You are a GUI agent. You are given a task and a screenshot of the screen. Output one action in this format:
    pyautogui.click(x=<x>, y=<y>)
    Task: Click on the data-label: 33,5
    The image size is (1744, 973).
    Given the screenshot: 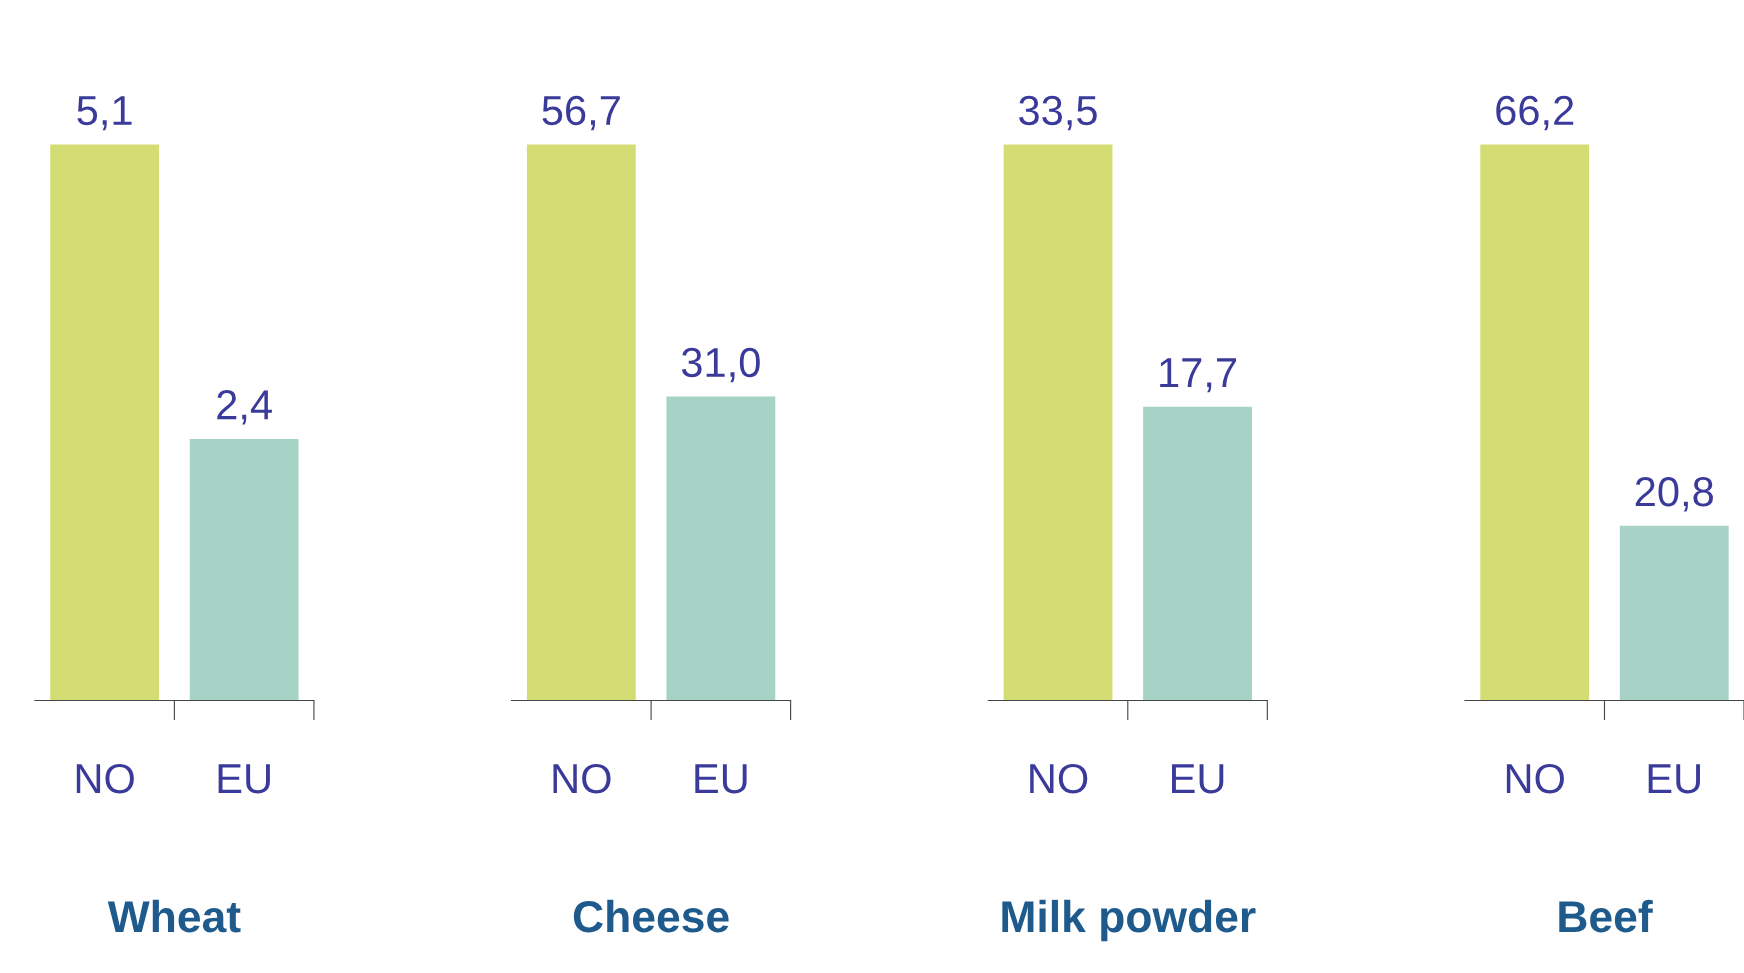 What is the action you would take?
    pyautogui.click(x=1058, y=113)
    